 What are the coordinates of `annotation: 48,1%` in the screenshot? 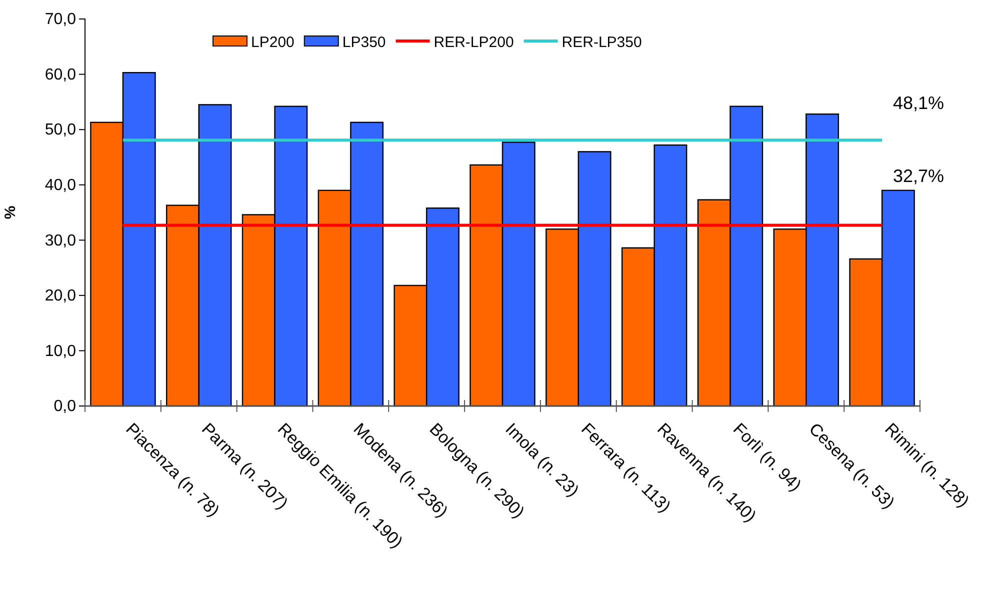 It's located at (918, 103).